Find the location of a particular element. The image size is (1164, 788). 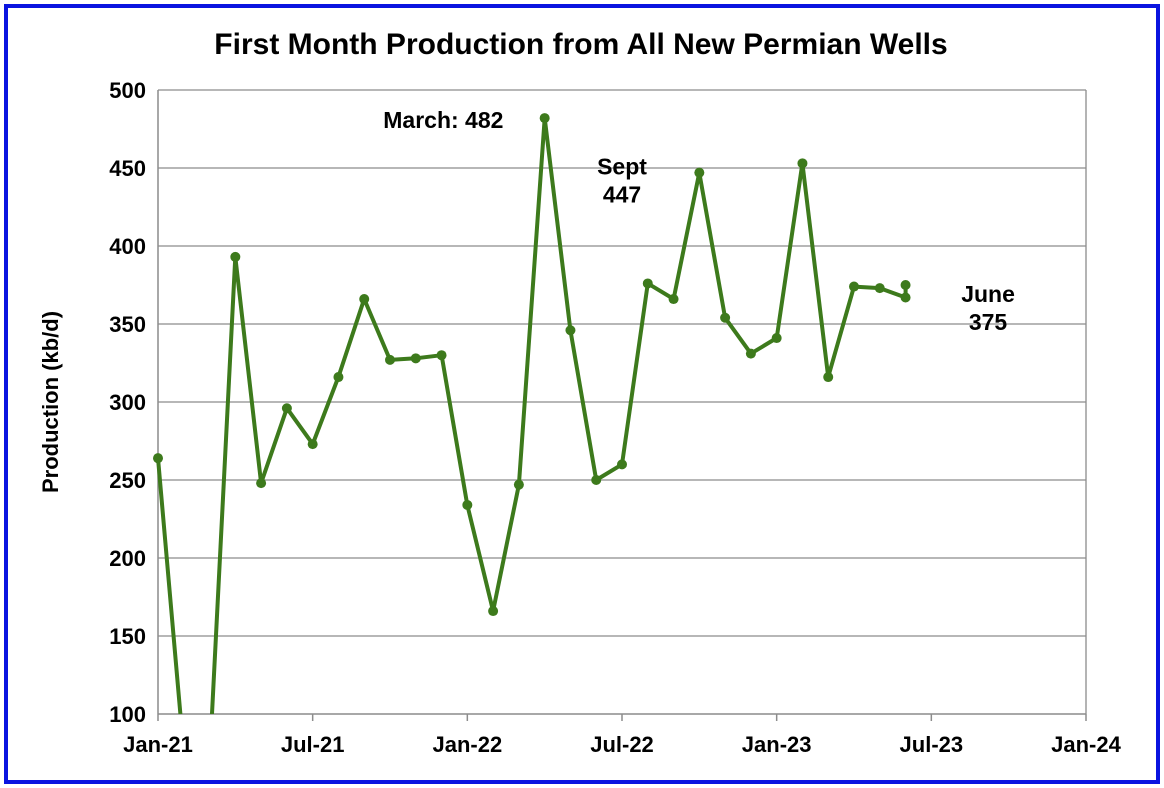

y-tick-label-100: 100 is located at coordinates (127, 714).